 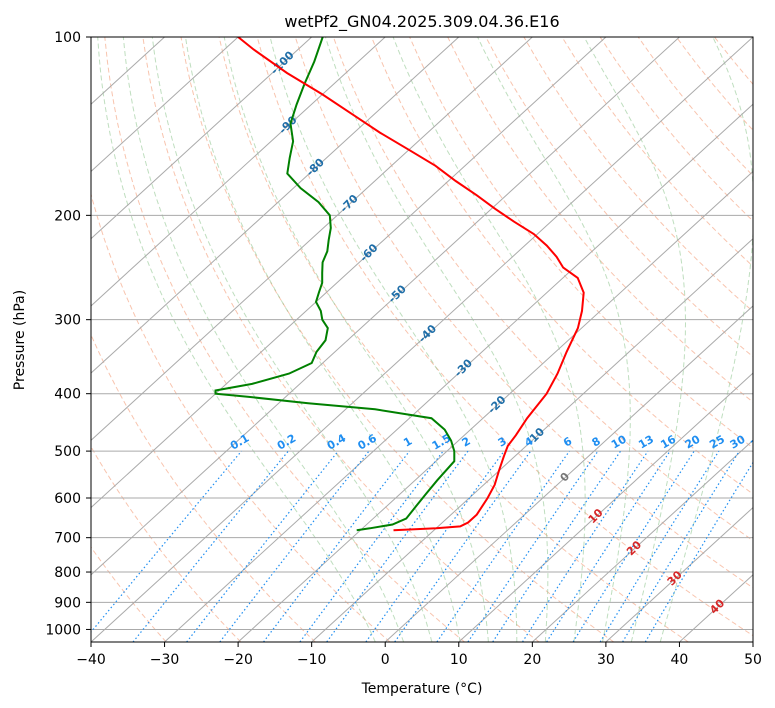 What do you see at coordinates (165, 660) in the screenshot?
I see `x-tick-label: −30` at bounding box center [165, 660].